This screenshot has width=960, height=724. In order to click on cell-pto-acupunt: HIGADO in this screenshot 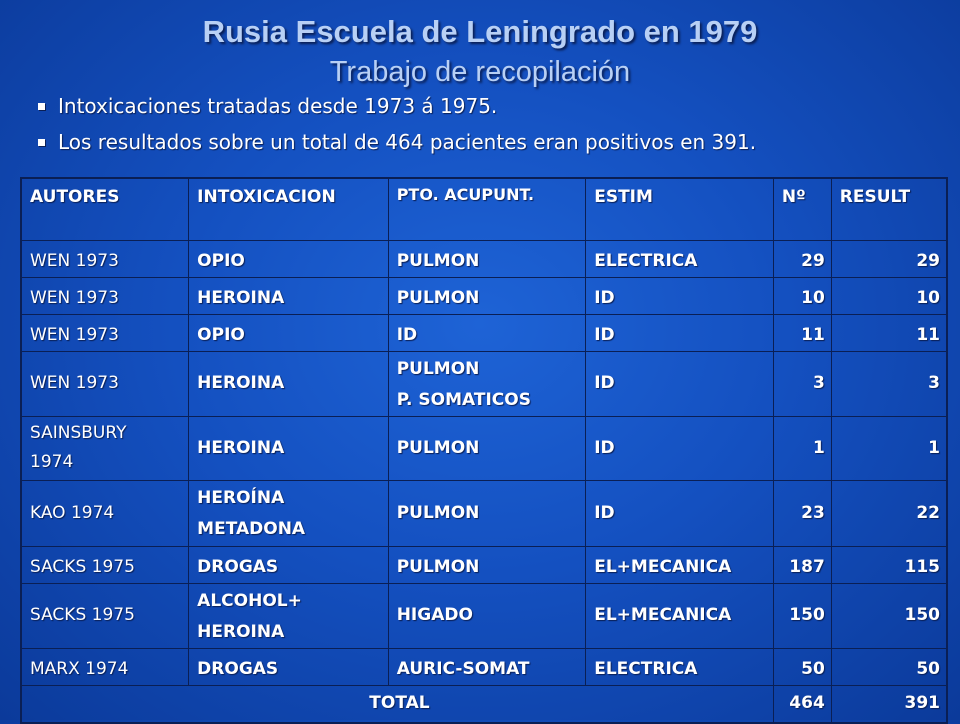, I will do `click(487, 615)`.